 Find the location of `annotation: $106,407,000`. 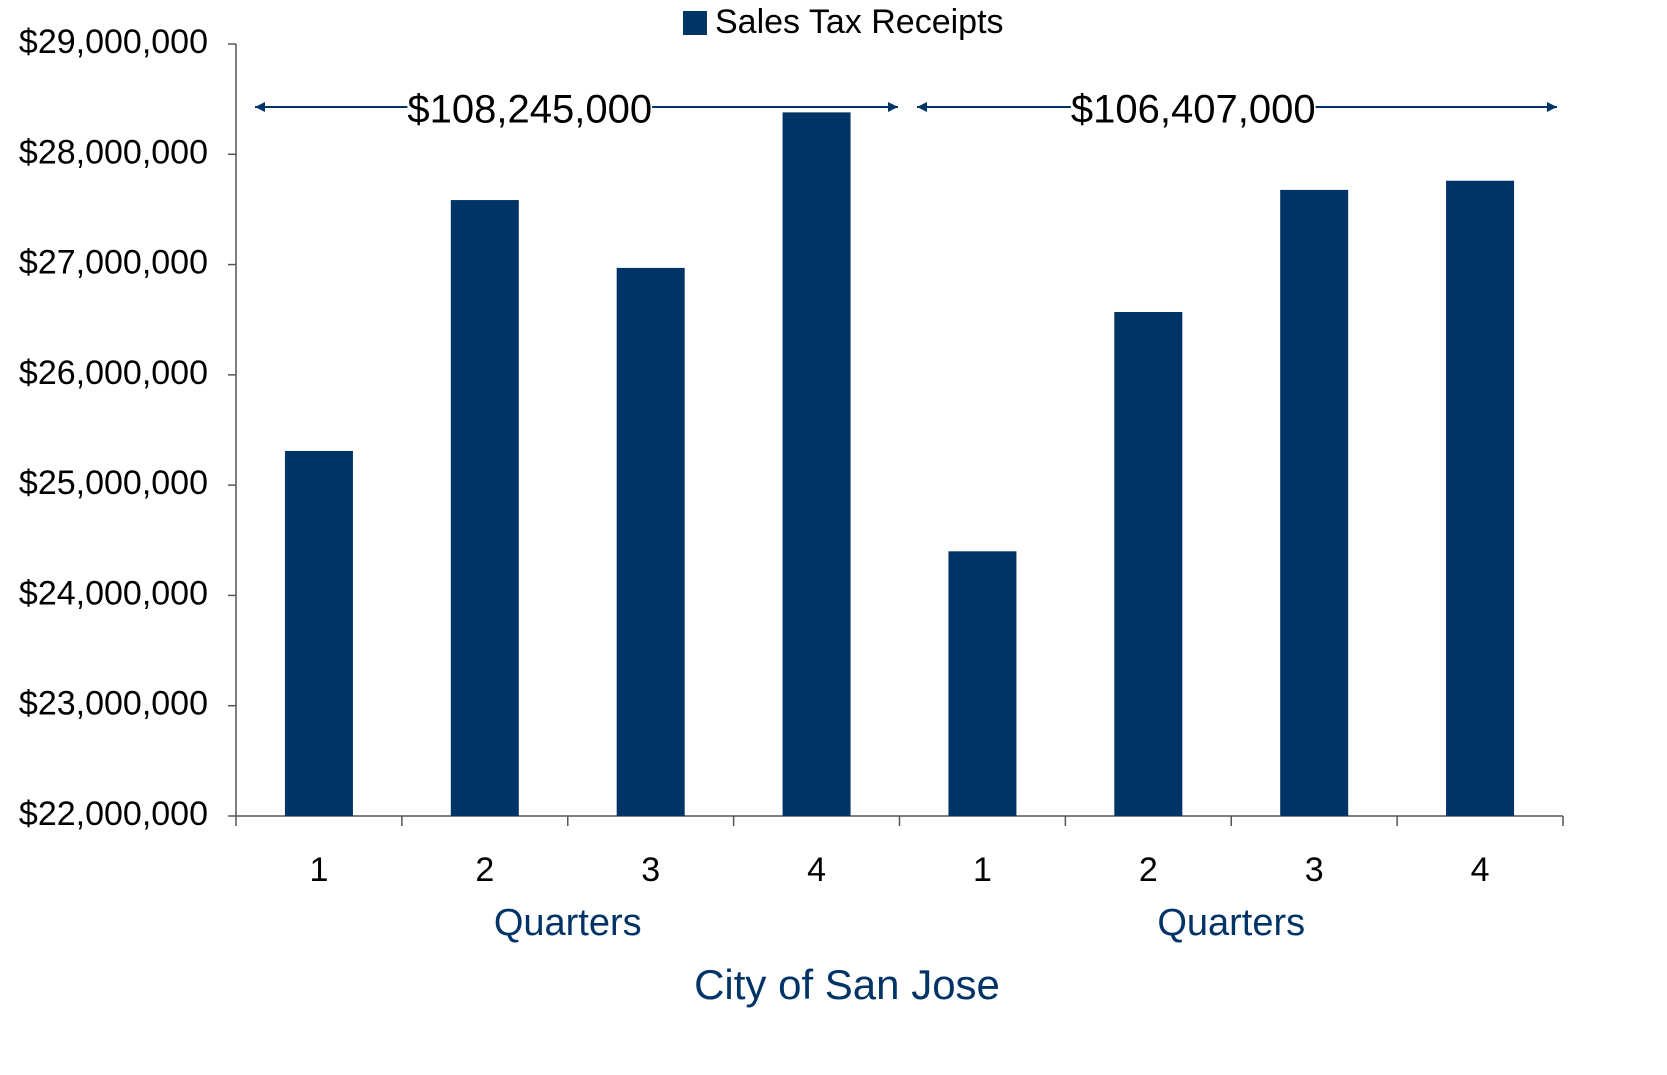

annotation: $106,407,000 is located at coordinates (1193, 110).